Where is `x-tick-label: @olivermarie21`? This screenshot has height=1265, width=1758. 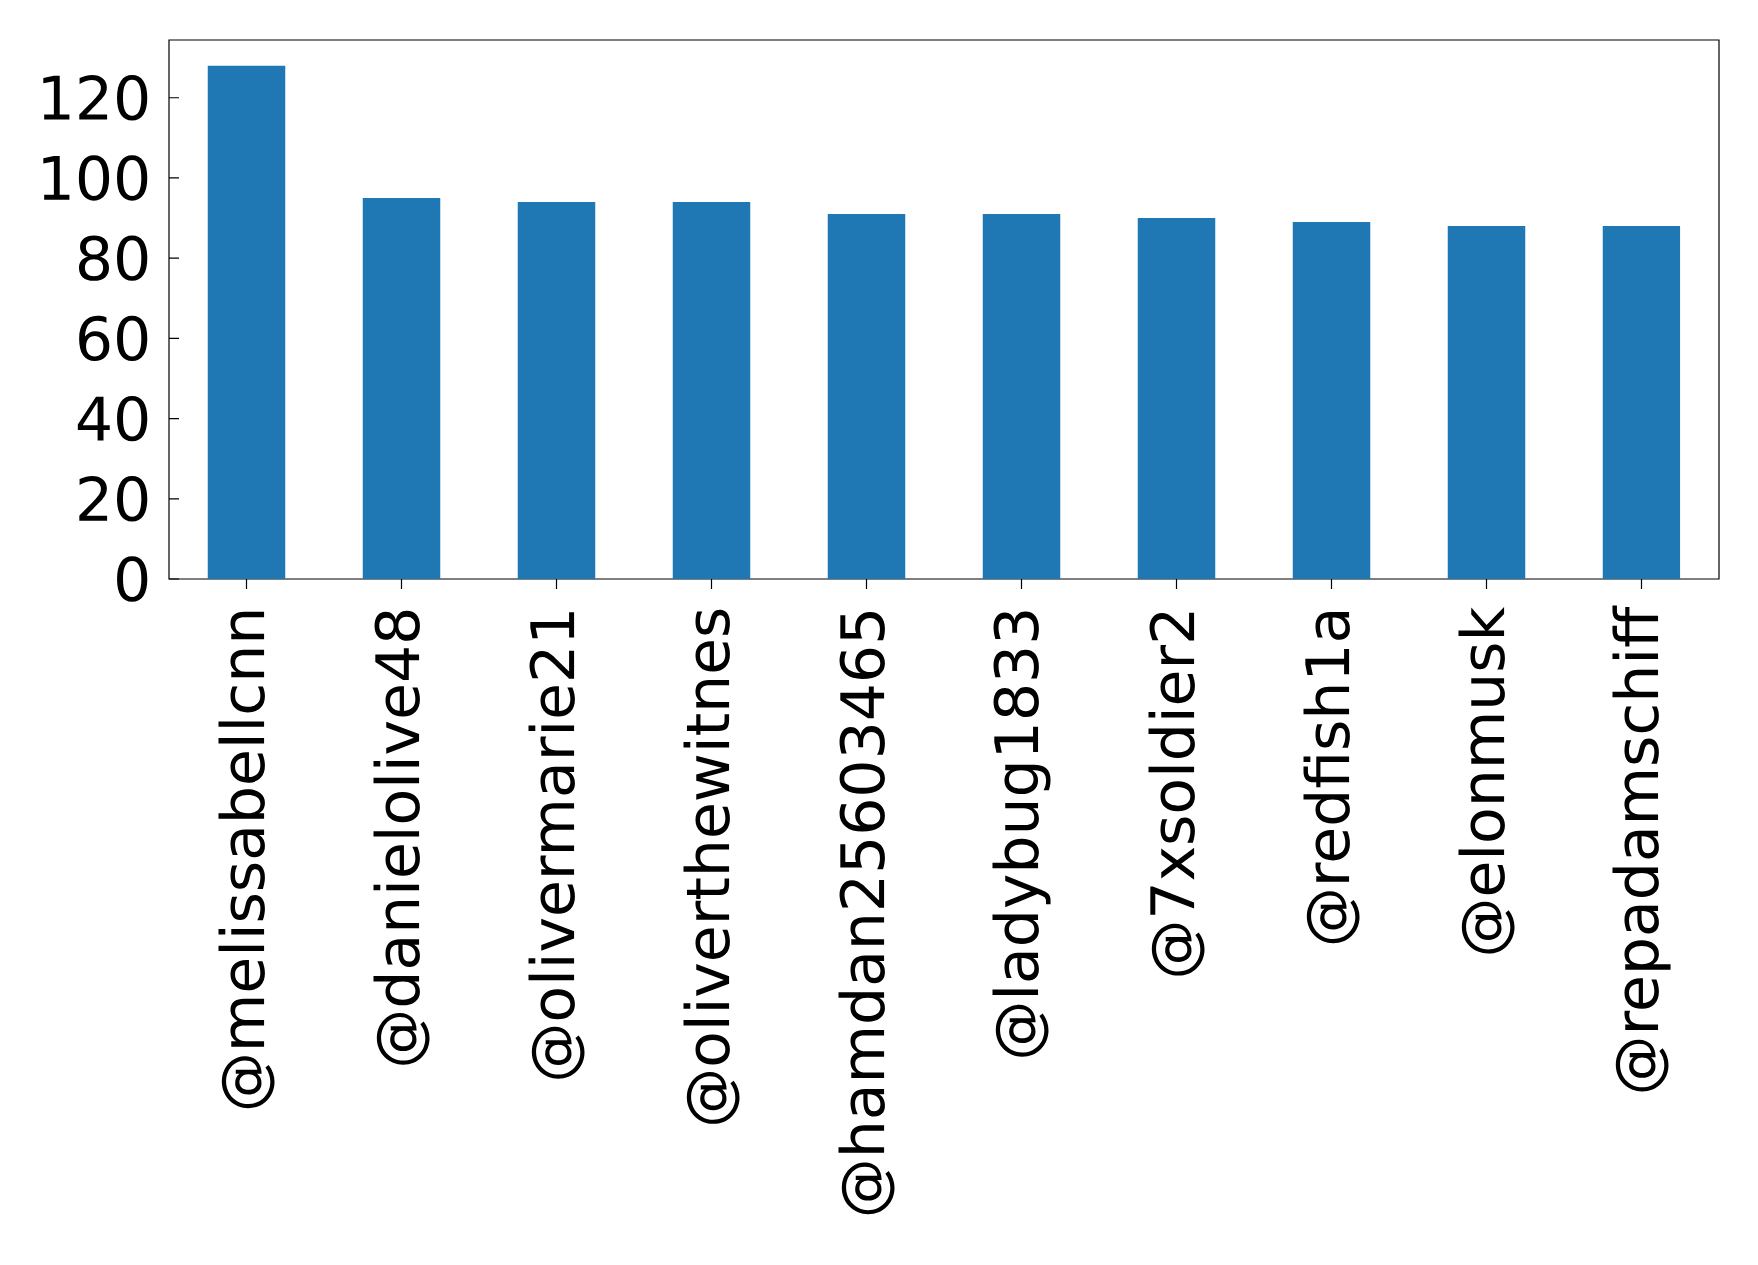
x-tick-label: @olivermarie21 is located at coordinates (556, 845).